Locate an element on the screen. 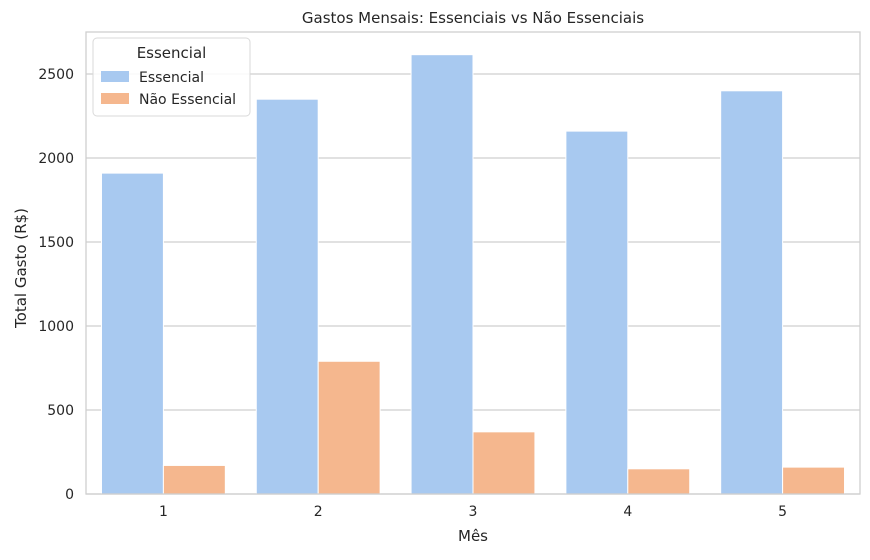 The height and width of the screenshot is (560, 870). y-tick-label: 2000 is located at coordinates (56, 159).